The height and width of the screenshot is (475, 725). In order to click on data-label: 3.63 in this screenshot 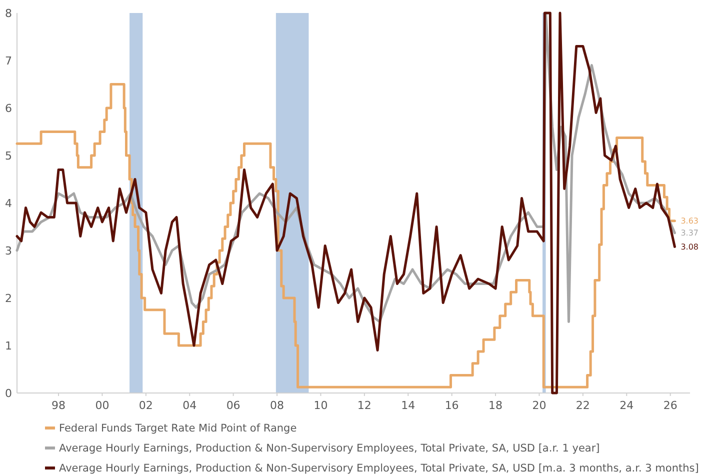, I will do `click(689, 221)`.